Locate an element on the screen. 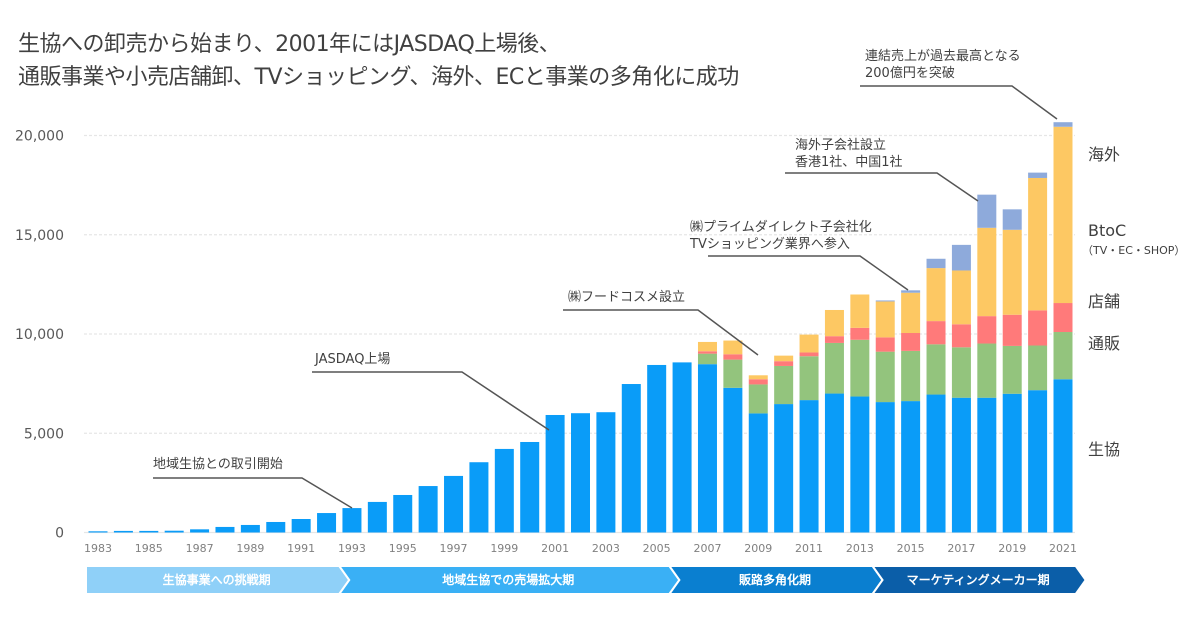 Image resolution: width=1200 pixels, height=630 pixels. bar-stack-2002 is located at coordinates (580, 473).